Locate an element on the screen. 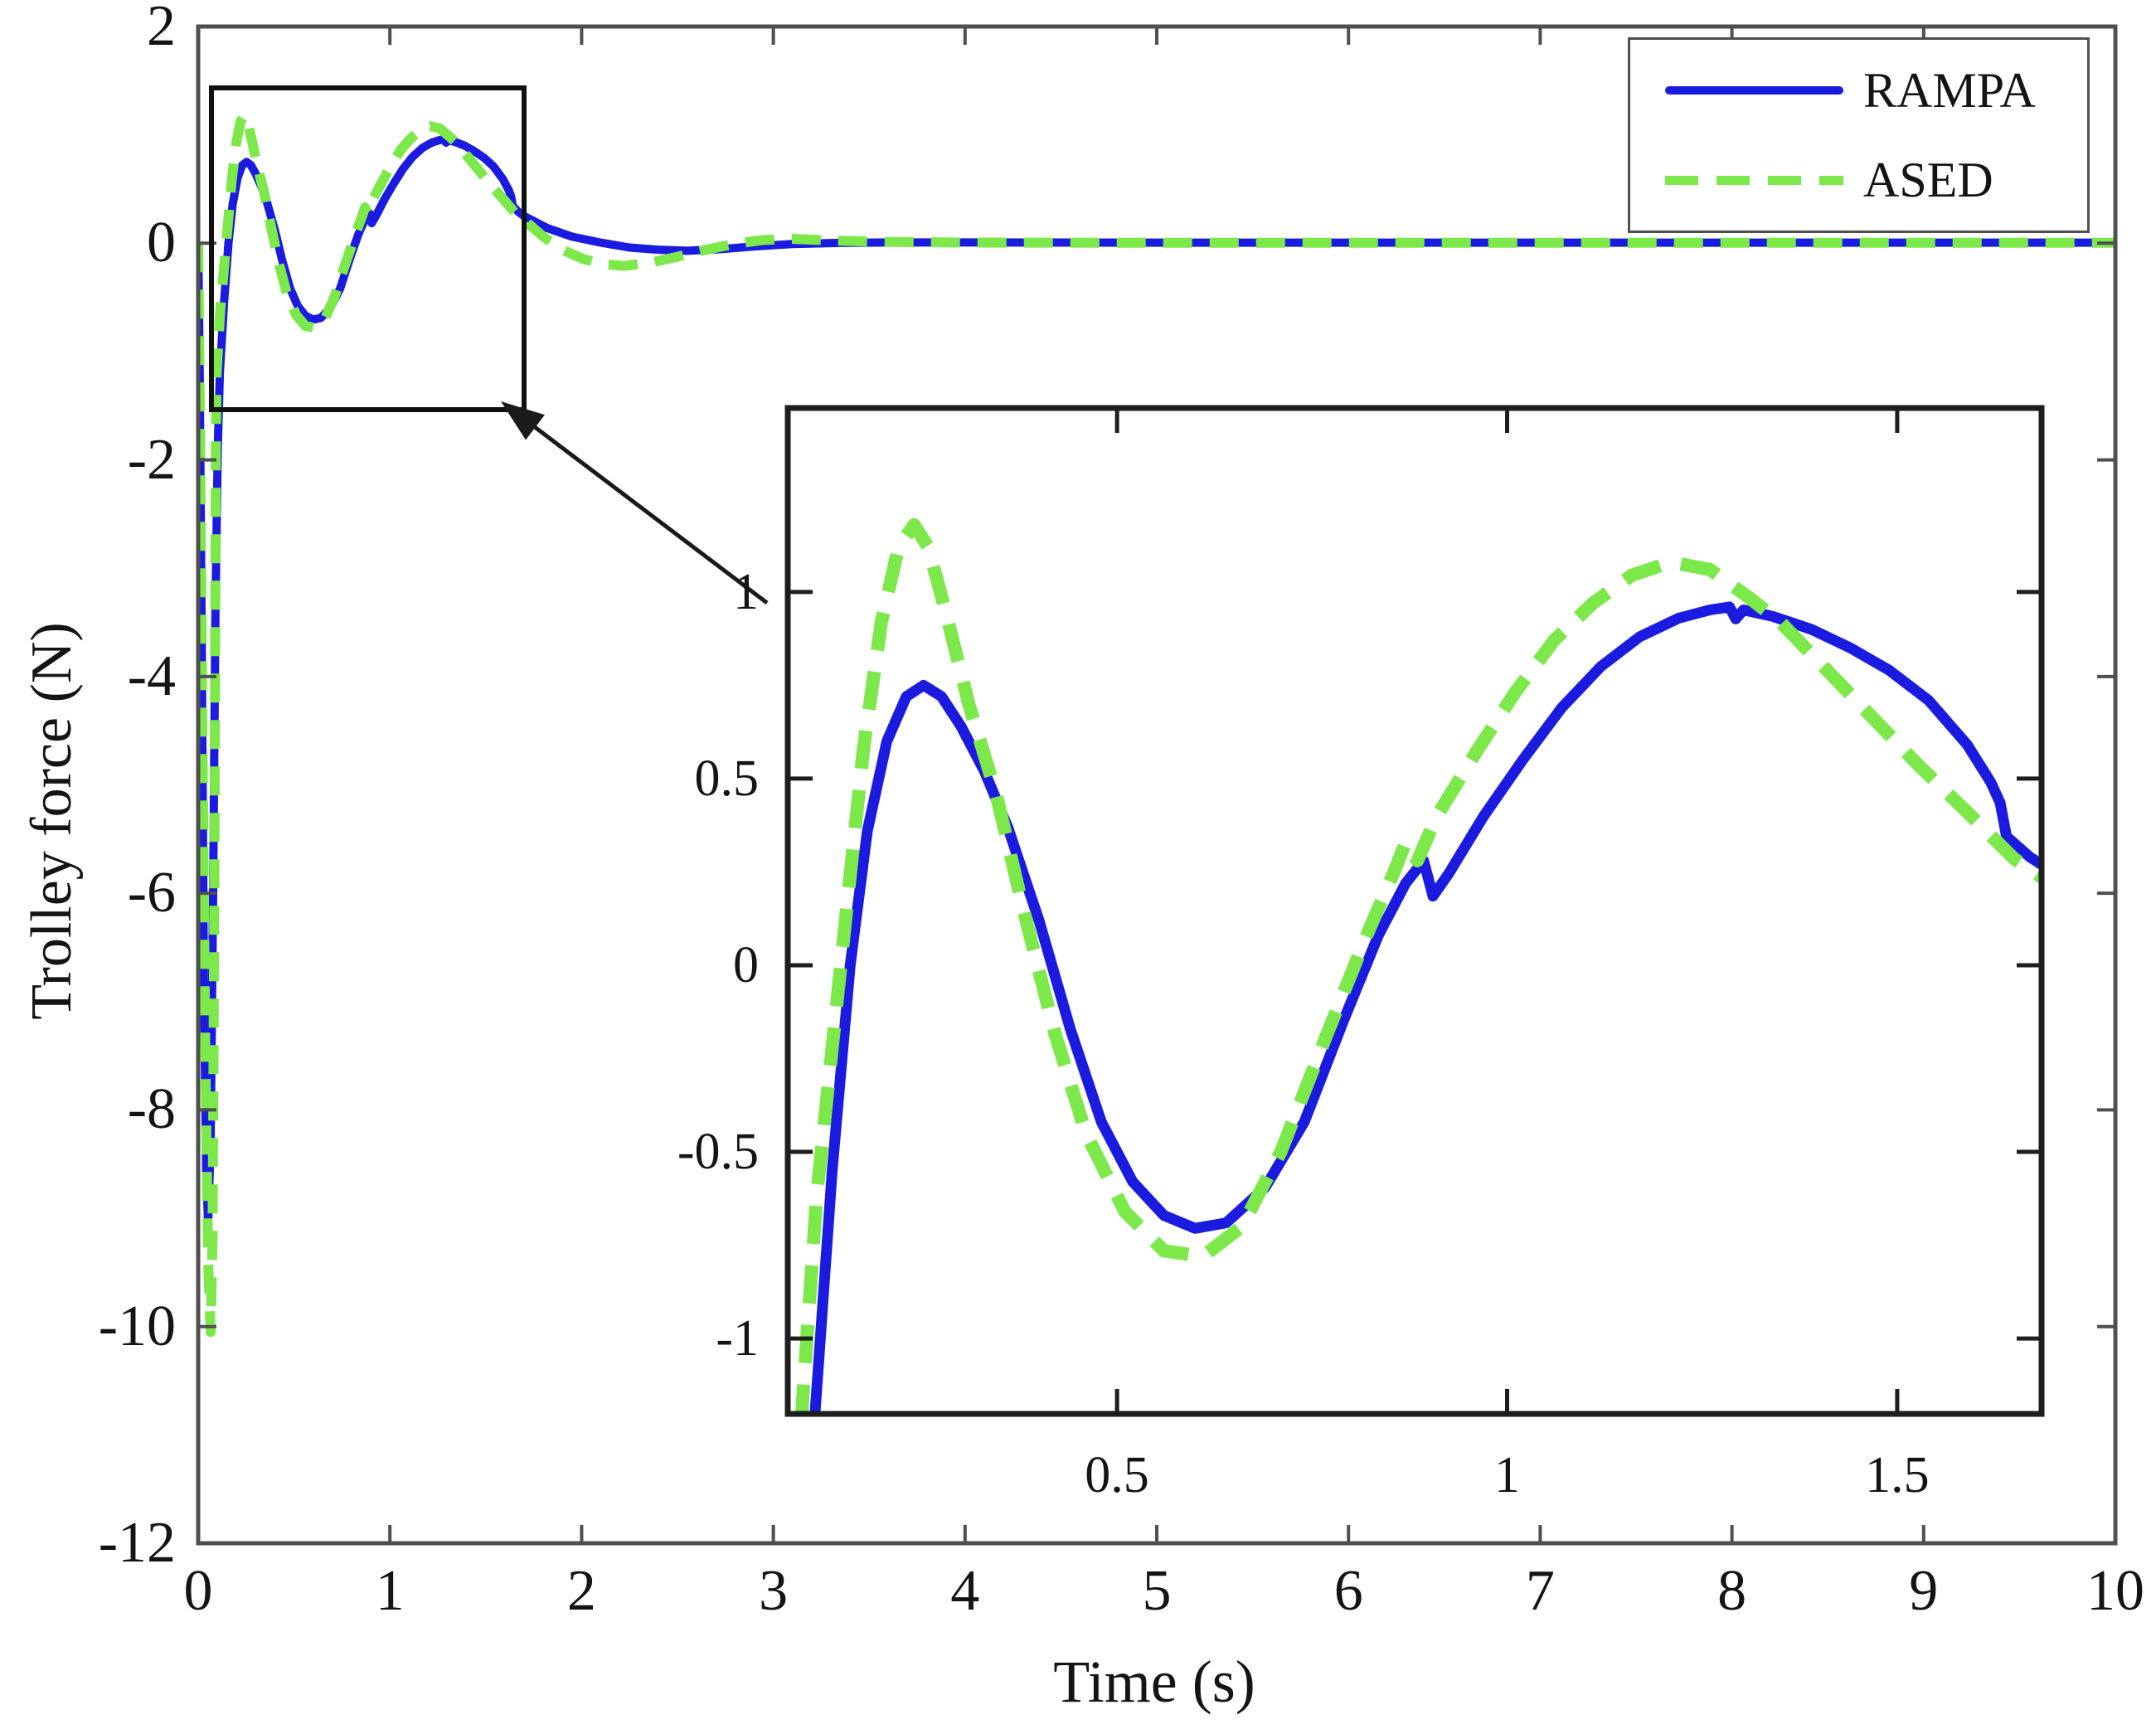 This screenshot has width=2156, height=1729. inset-y-tick-label: 1 is located at coordinates (746, 591).